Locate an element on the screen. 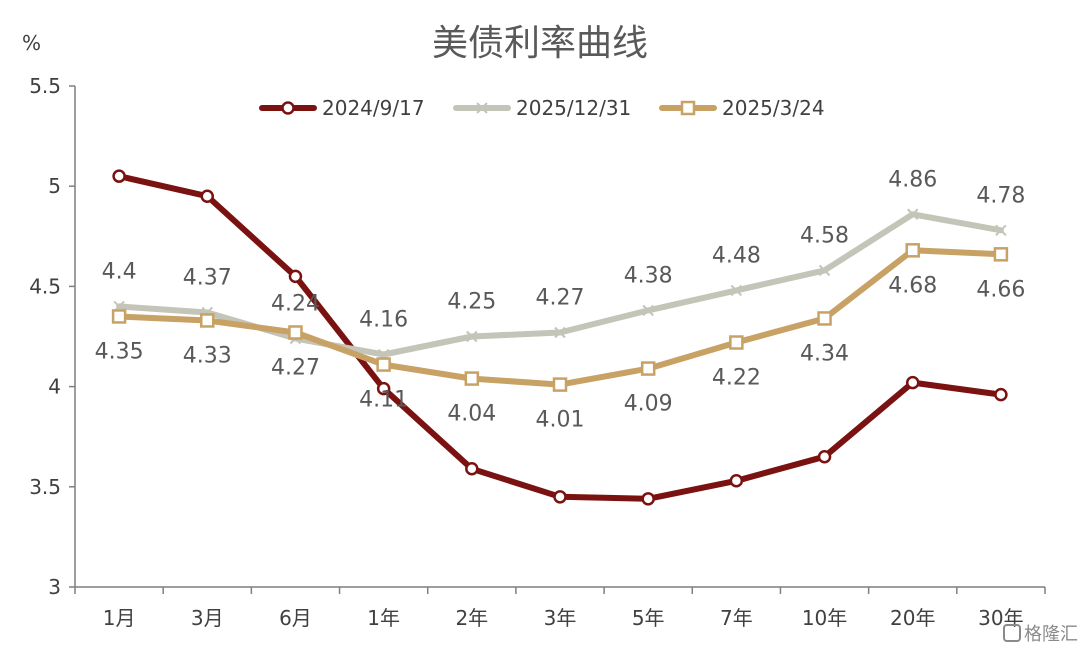 Image resolution: width=1080 pixels, height=651 pixels. data-label: 4.22 is located at coordinates (736, 378).